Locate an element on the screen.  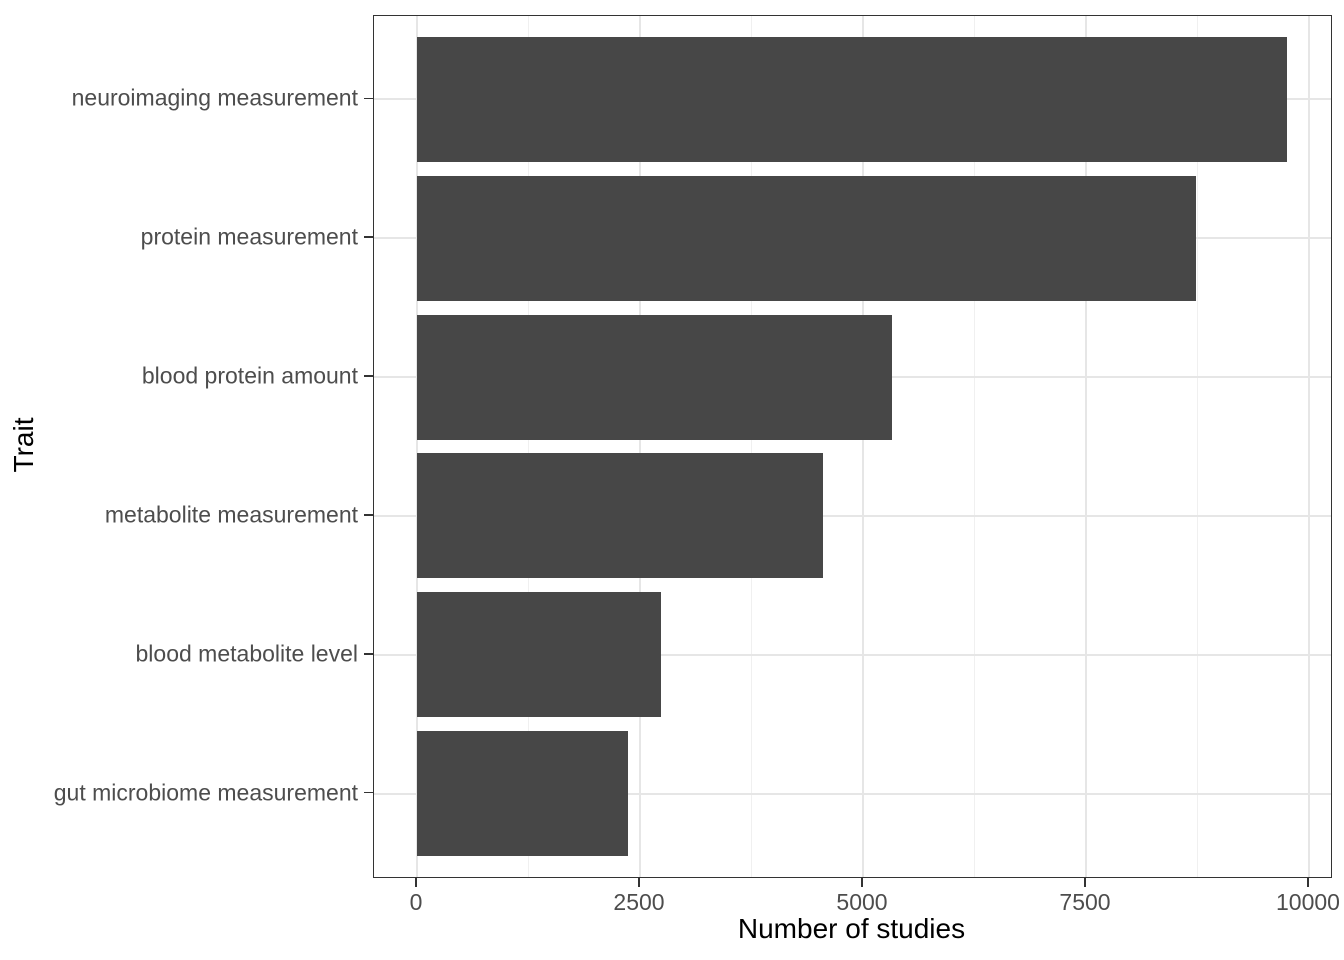
y-axis-title: Trait is located at coordinates (23, 445).